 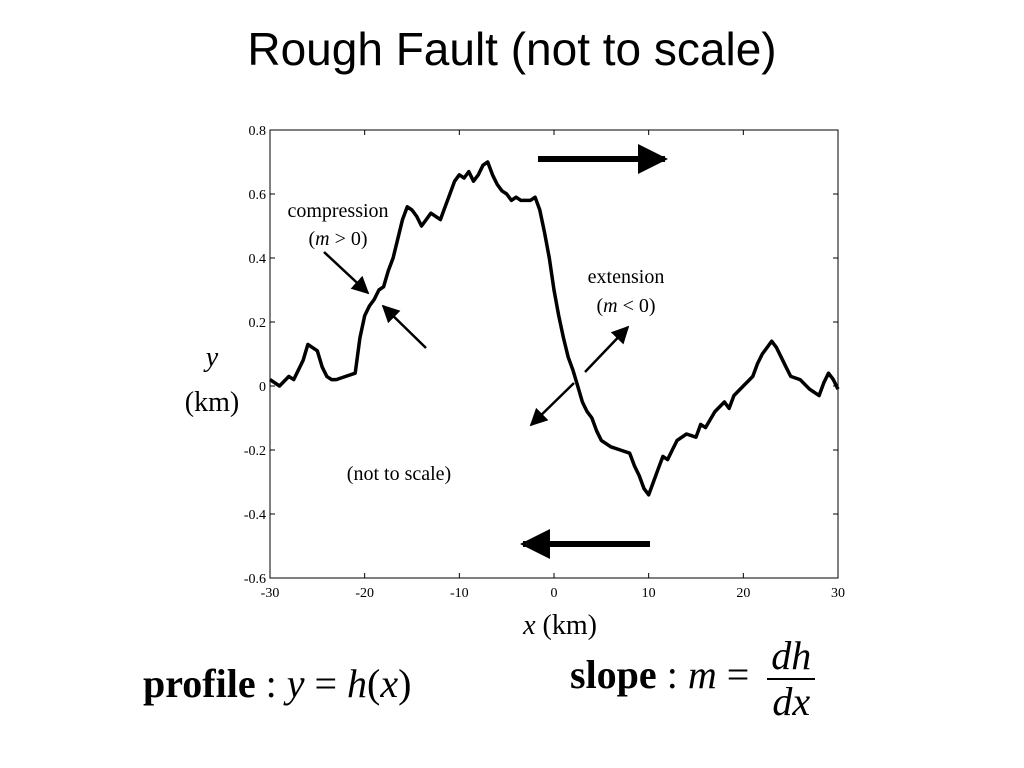 What do you see at coordinates (613, 675) in the screenshot?
I see `slope-word: slope` at bounding box center [613, 675].